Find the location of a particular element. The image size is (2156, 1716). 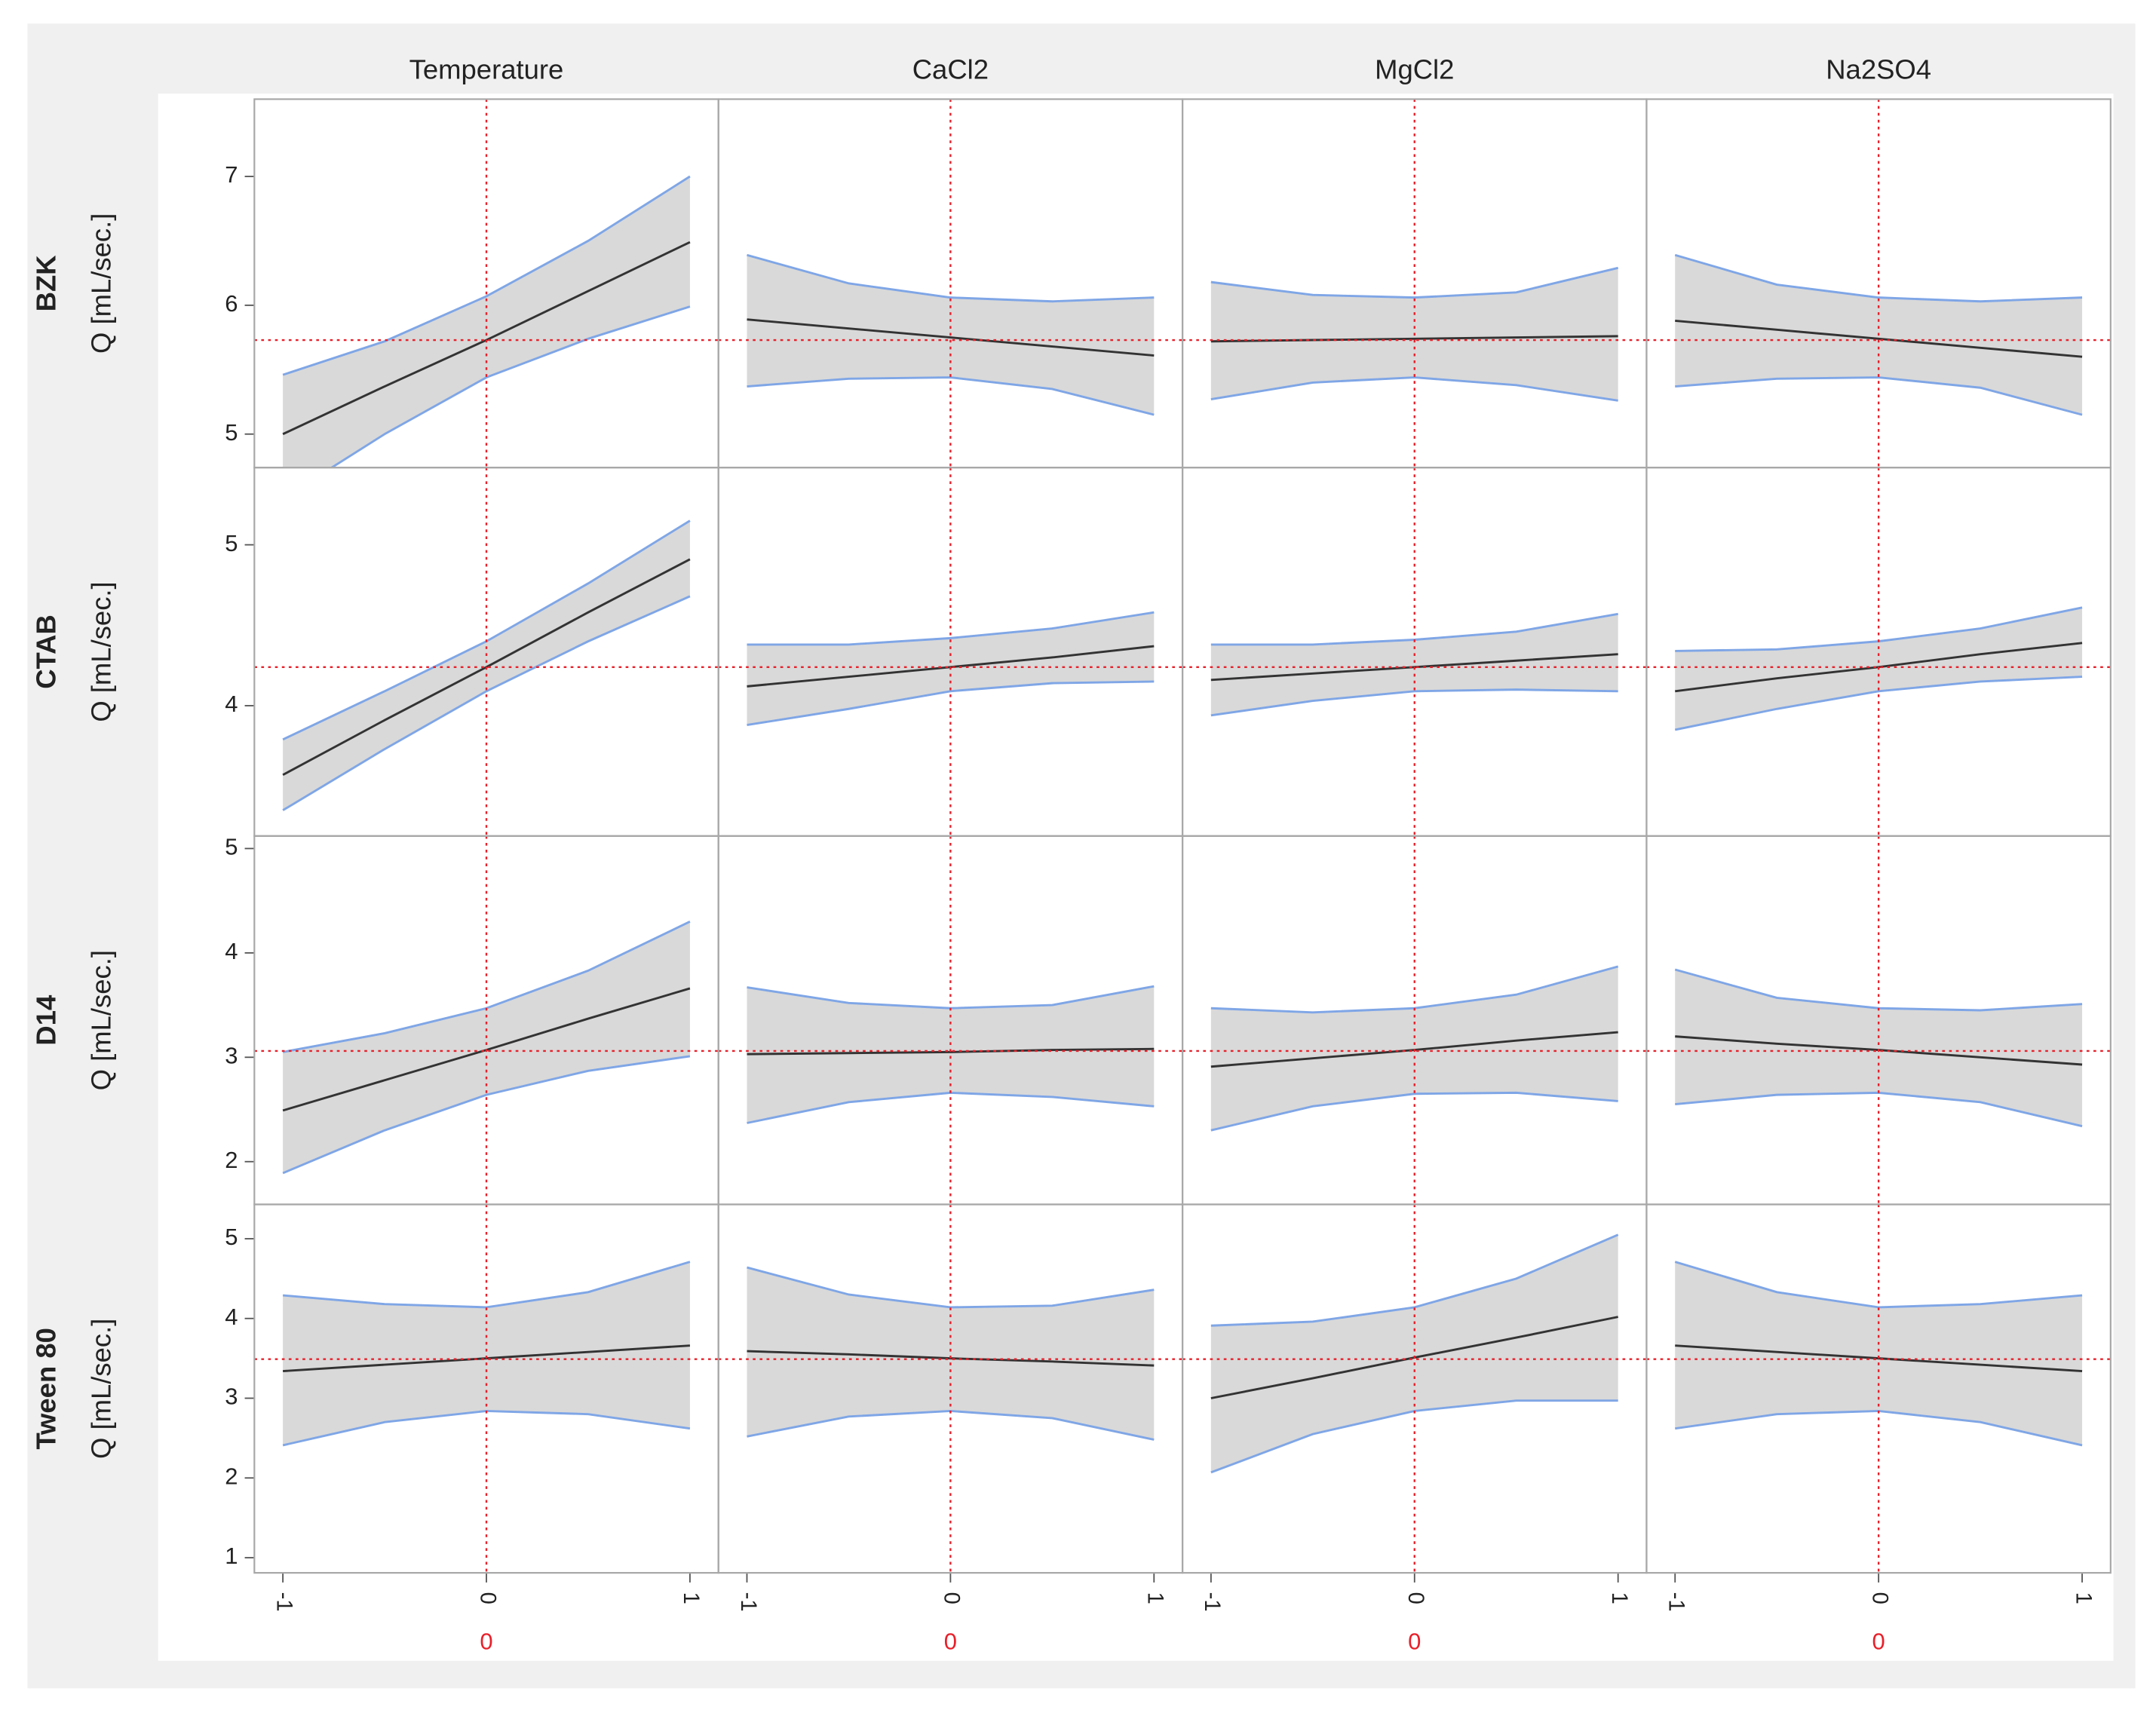

row-label: D14 is located at coordinates (46, 1020).